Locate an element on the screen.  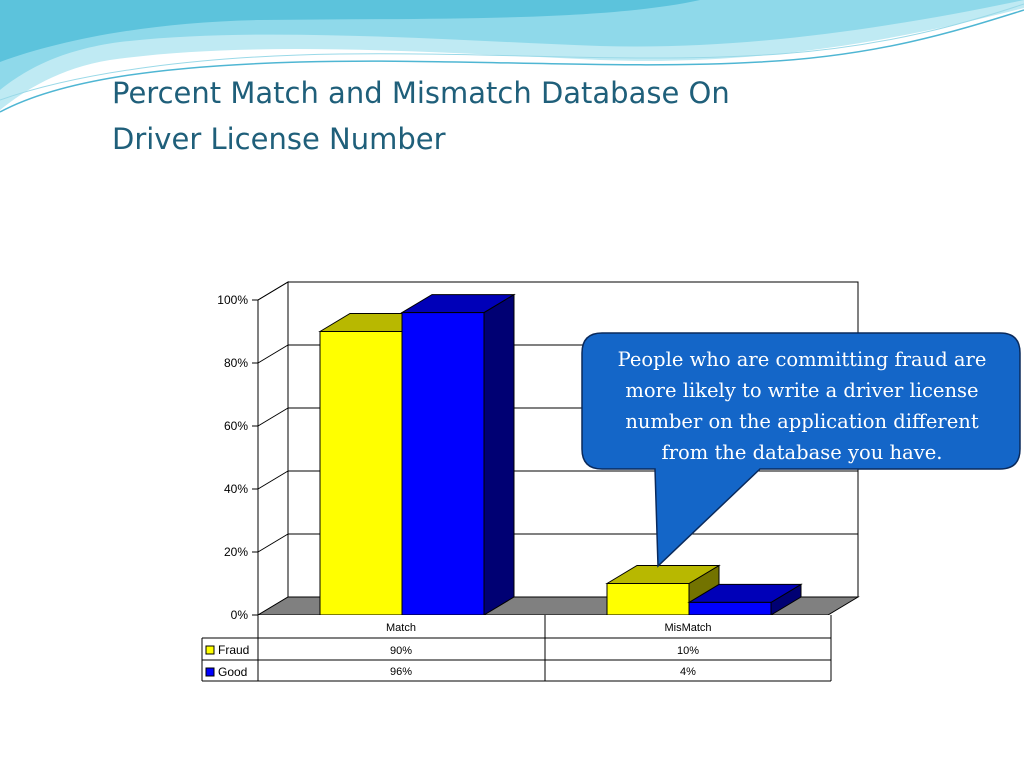
callout-line-3: number on the application different is located at coordinates (802, 421).